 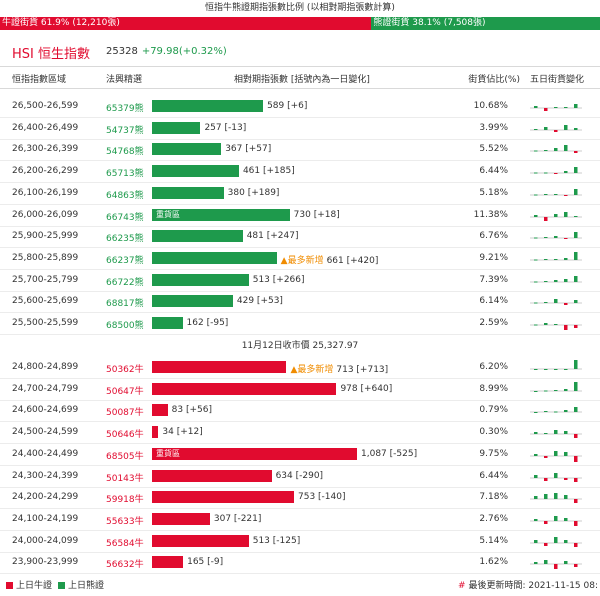 I want to click on warrant-code-link: 68500熊, so click(x=125, y=326).